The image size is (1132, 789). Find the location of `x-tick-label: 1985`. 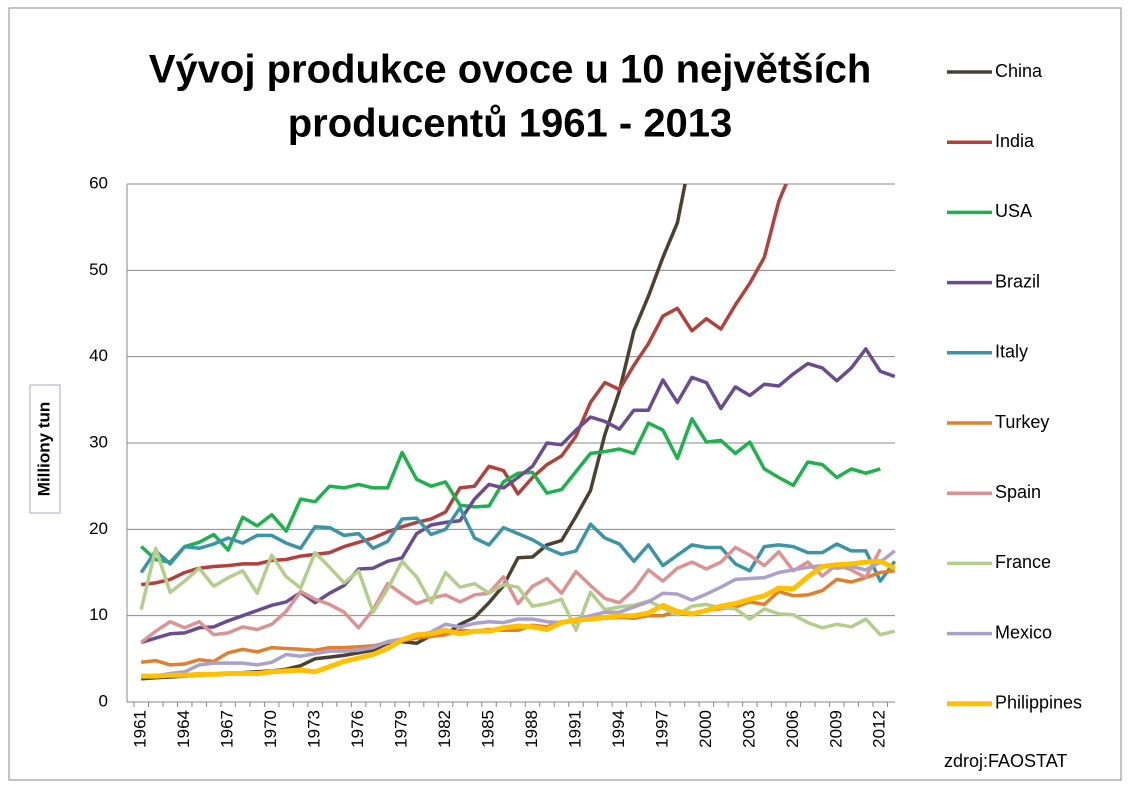

x-tick-label: 1985 is located at coordinates (488, 729).